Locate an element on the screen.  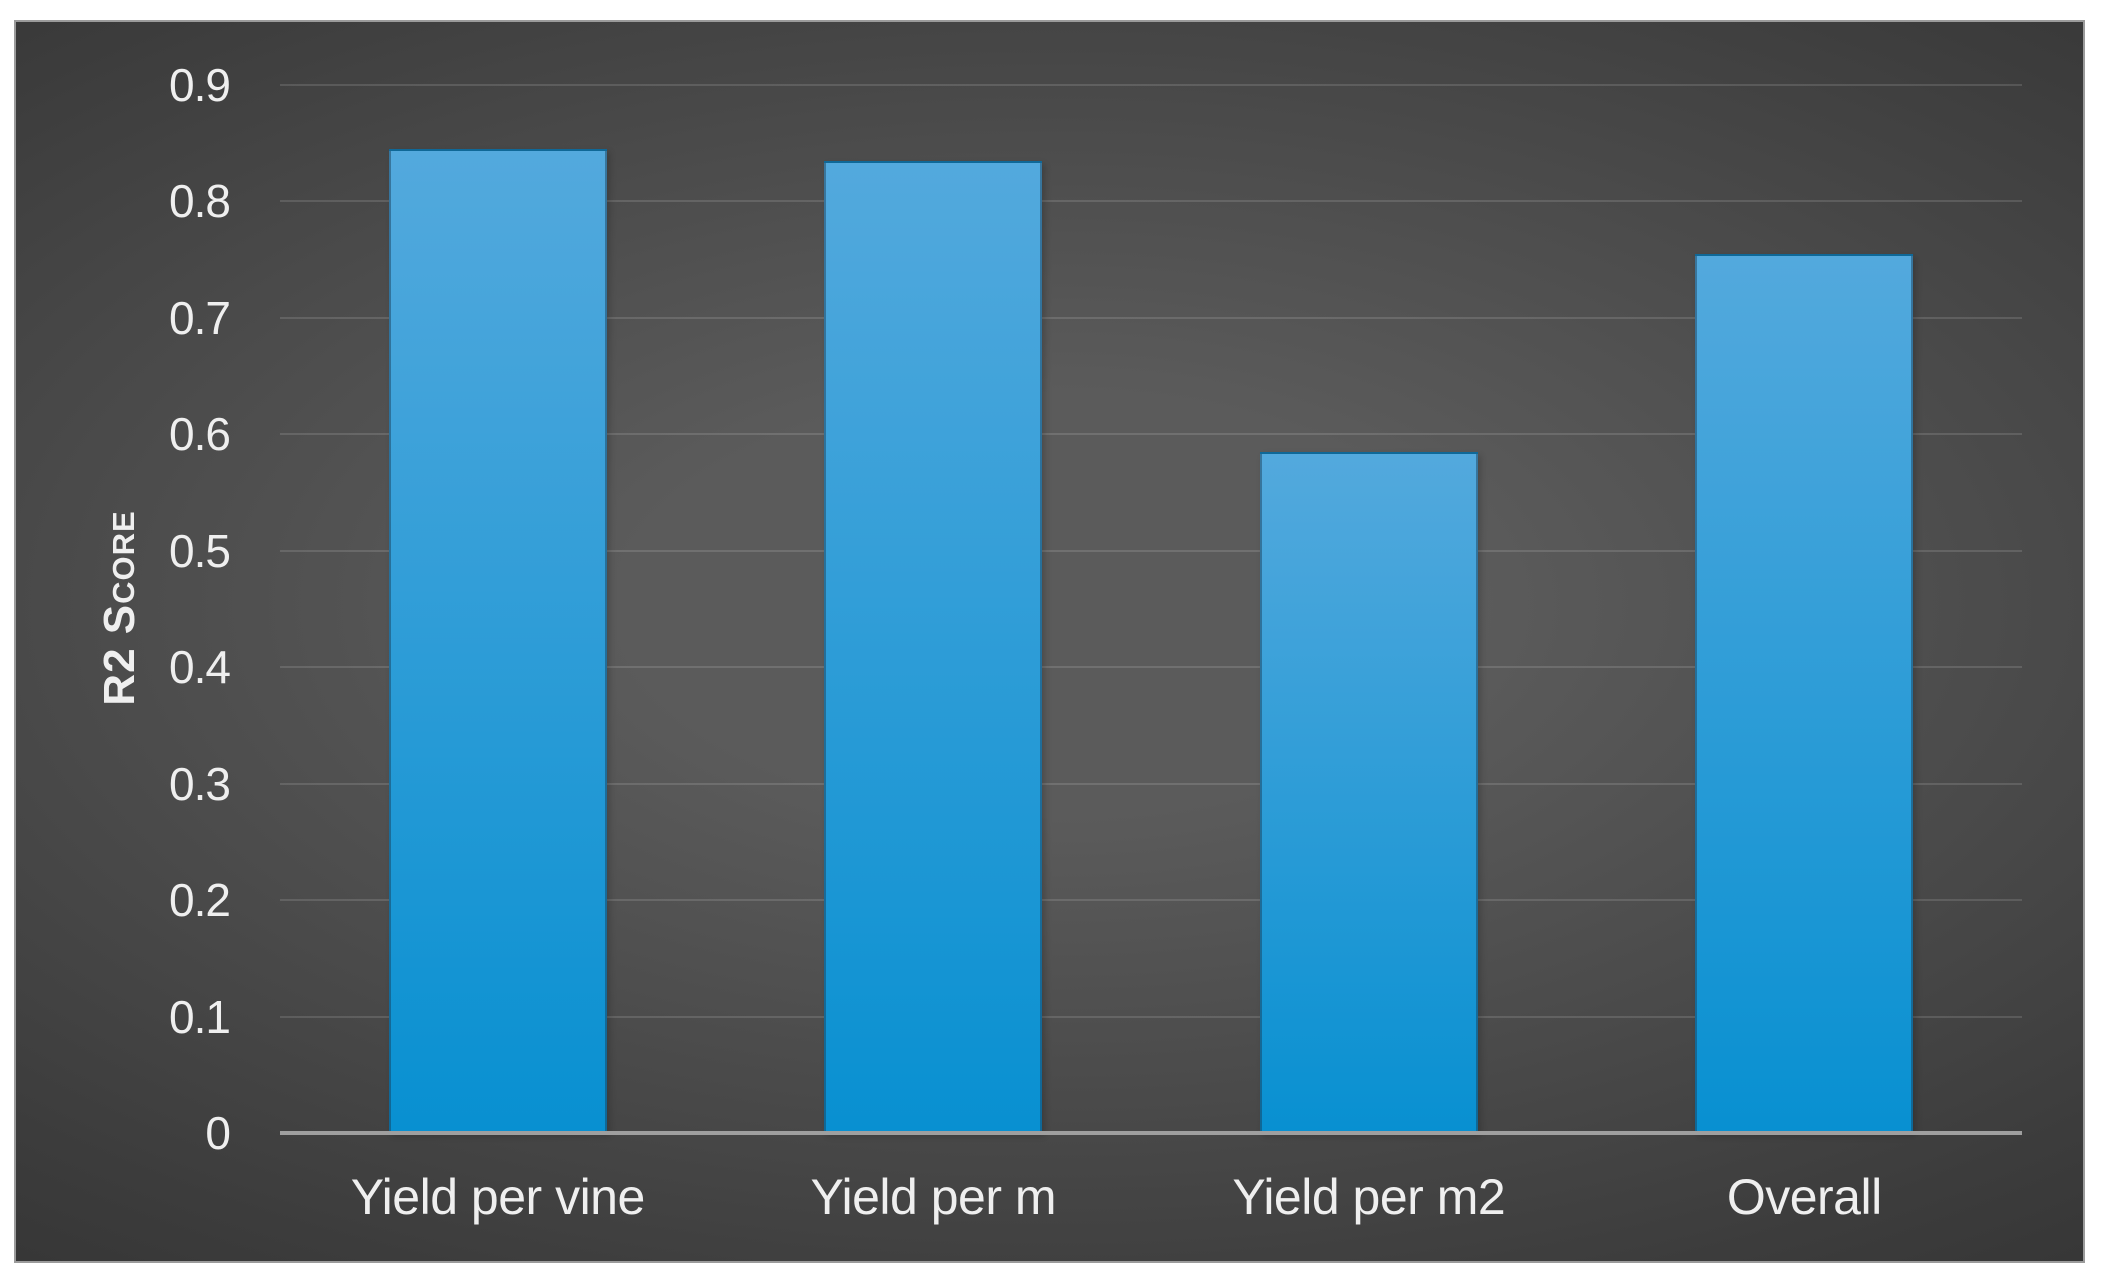
y-axis-tick-label: 0.3 is located at coordinates (200, 783).